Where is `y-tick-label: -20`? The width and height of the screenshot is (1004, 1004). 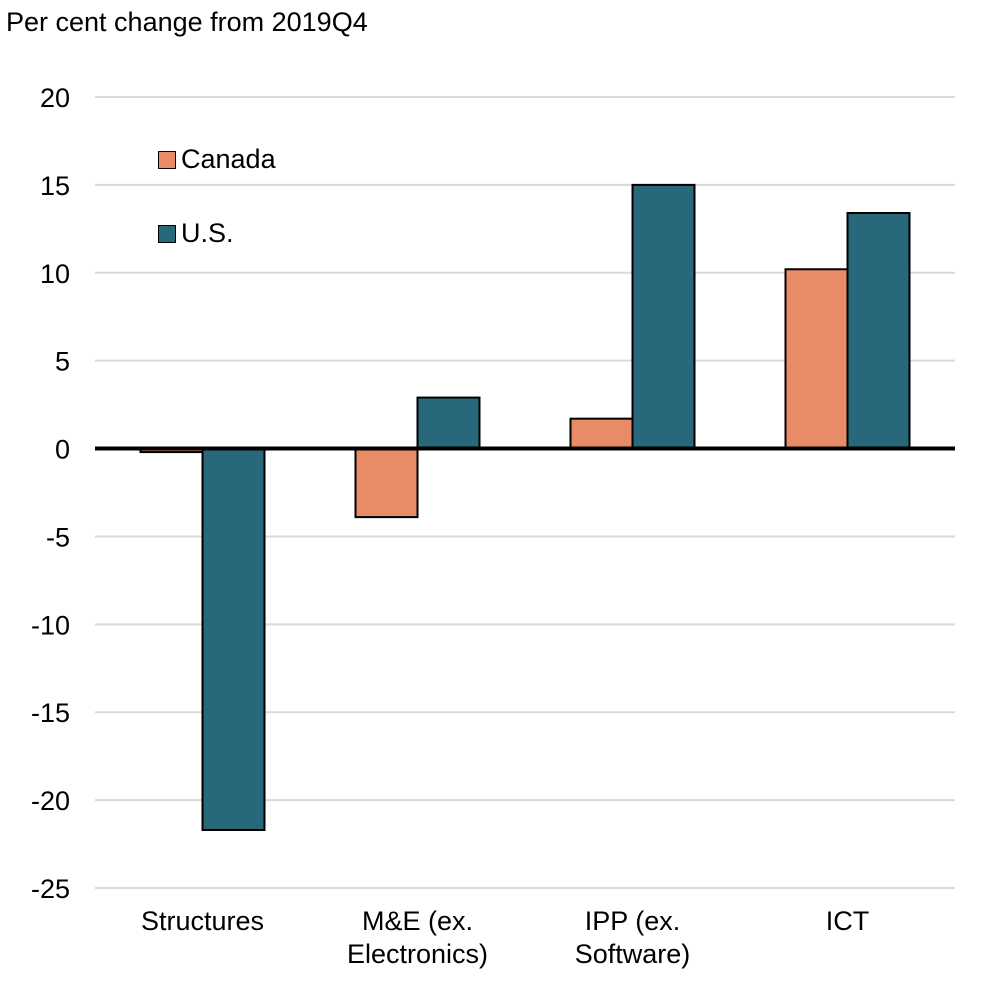
y-tick-label: -20 is located at coordinates (50, 801).